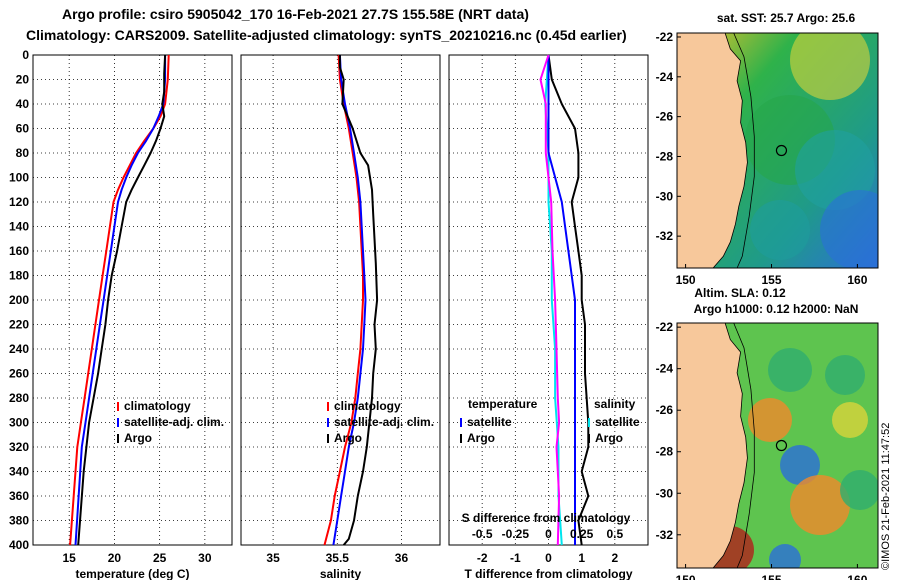 This screenshot has height=580, width=900. Describe the element at coordinates (115, 558) in the screenshot. I see `temperature-xtick-label: 20` at that location.